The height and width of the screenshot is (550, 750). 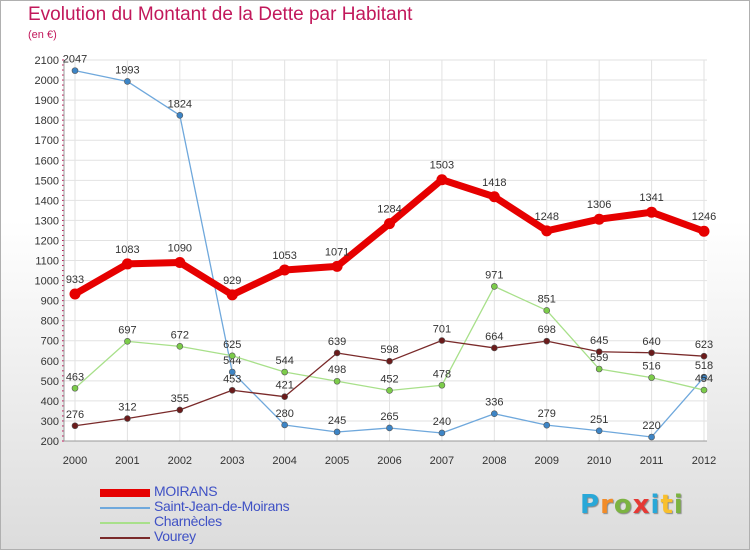 What do you see at coordinates (47, 201) in the screenshot?
I see `y-tick-label: 1400` at bounding box center [47, 201].